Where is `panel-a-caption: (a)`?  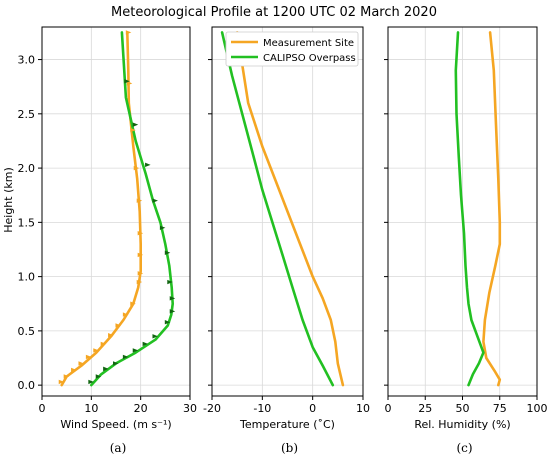
panel-a-caption: (a) is located at coordinates (118, 448).